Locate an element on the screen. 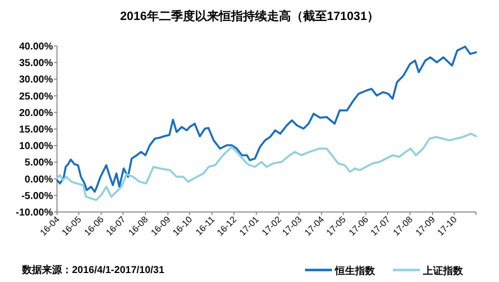  chart-title: 2016年二季度以来恒指持续走高（截至171031） is located at coordinates (249, 16).